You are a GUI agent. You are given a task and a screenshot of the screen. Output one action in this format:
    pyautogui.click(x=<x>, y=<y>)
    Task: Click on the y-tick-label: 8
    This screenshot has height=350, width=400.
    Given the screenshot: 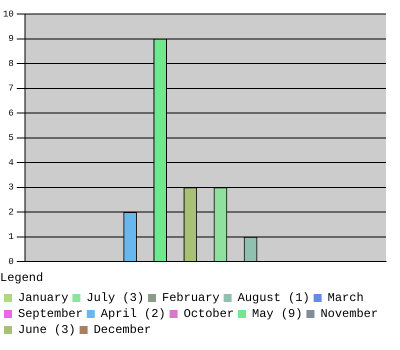 What is the action you would take?
    pyautogui.click(x=11, y=63)
    